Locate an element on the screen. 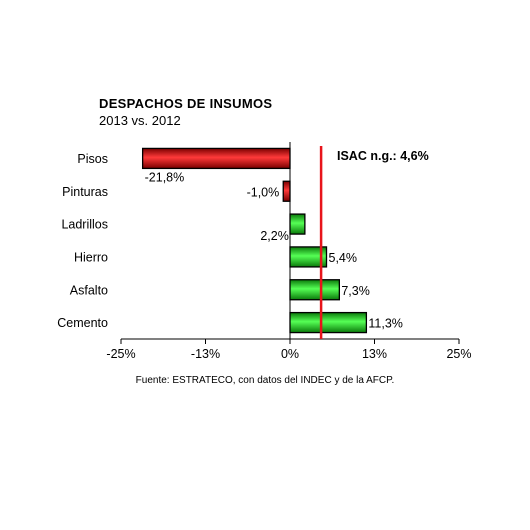  category-label-asfalto: Asfalto is located at coordinates (89, 290).